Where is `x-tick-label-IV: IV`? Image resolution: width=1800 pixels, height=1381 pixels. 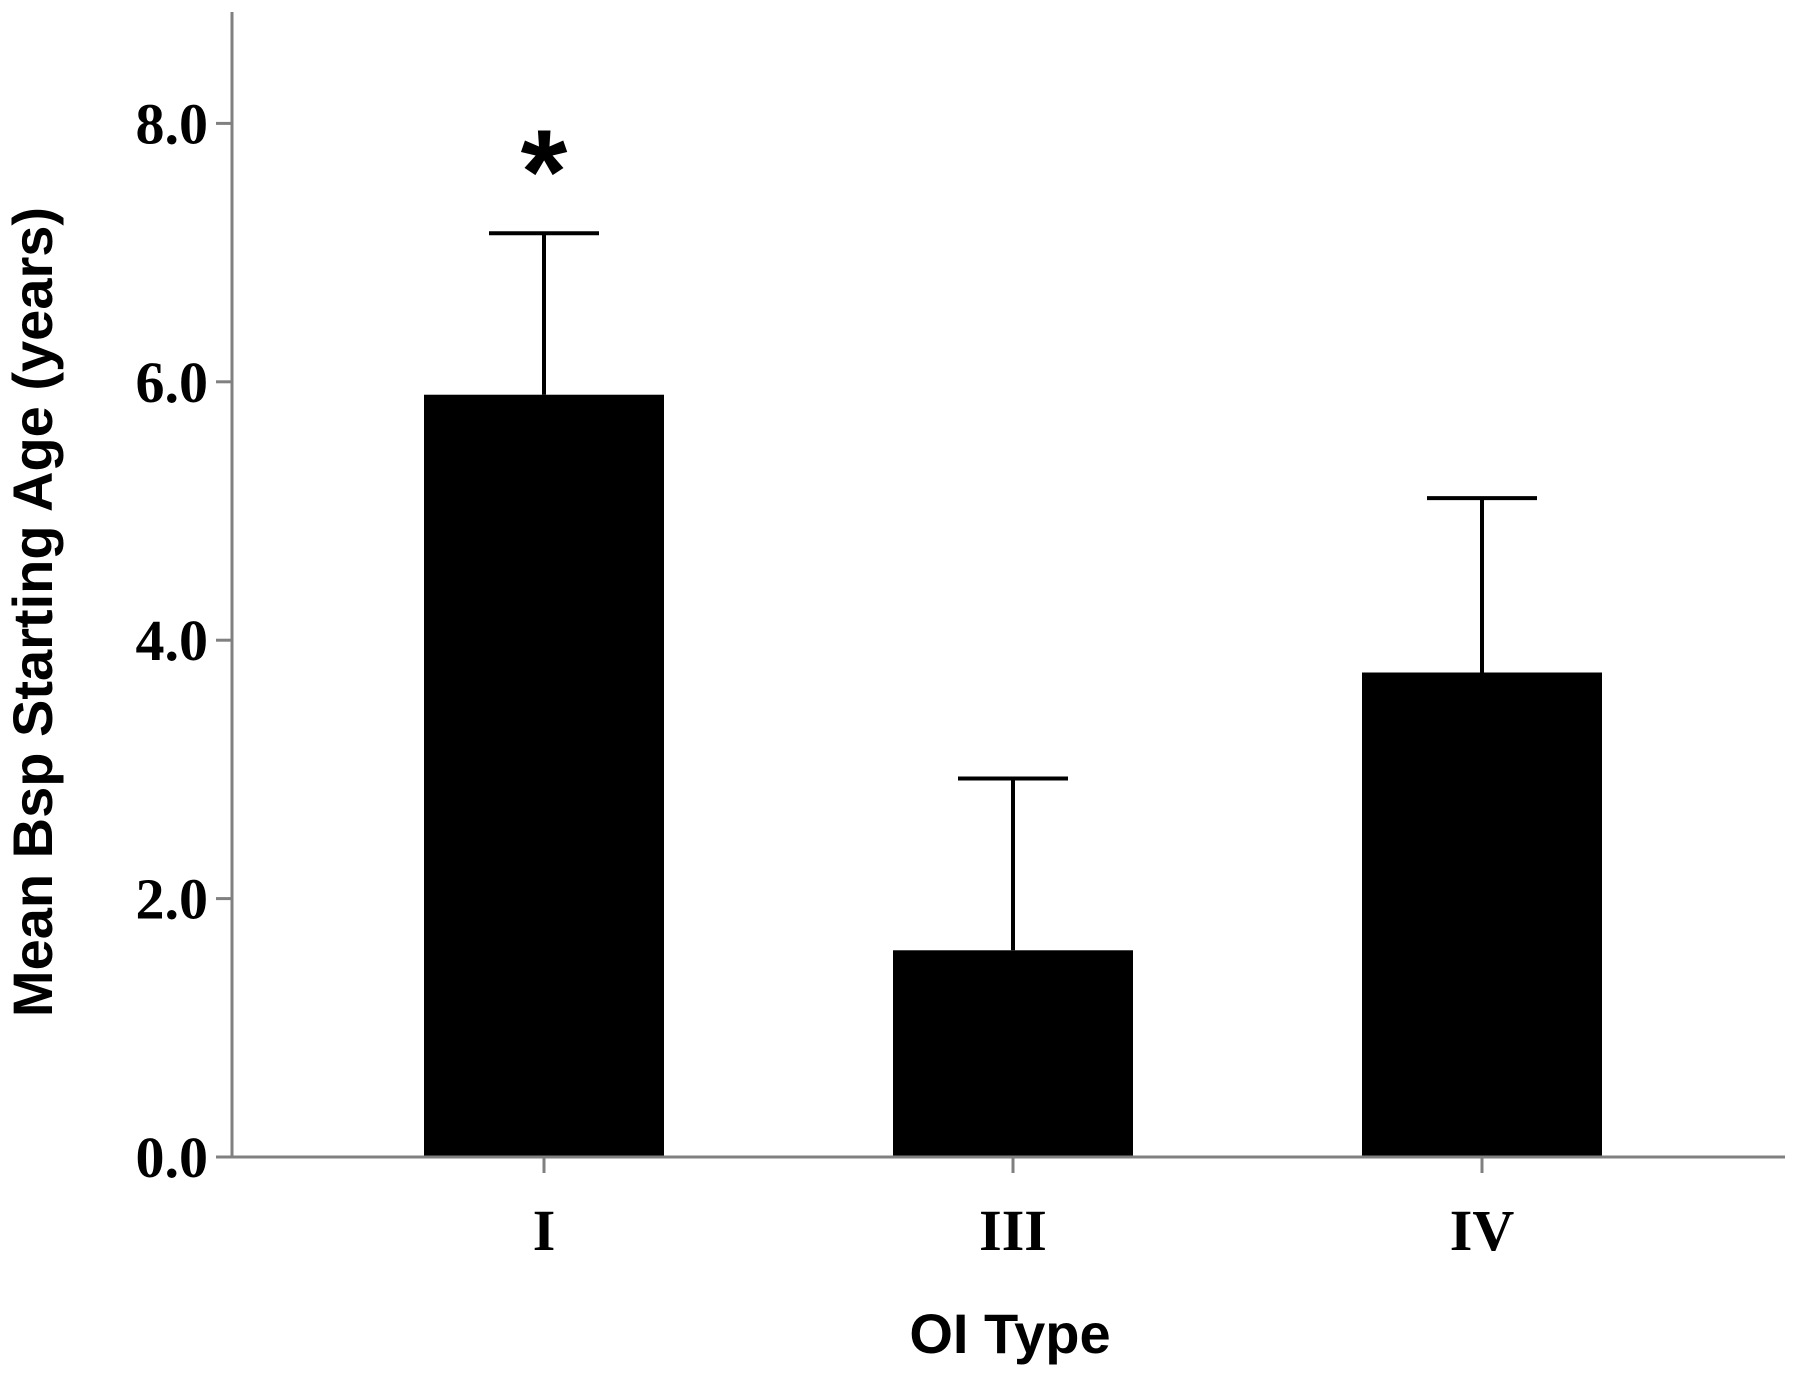 x-tick-label-IV: IV is located at coordinates (1482, 1230).